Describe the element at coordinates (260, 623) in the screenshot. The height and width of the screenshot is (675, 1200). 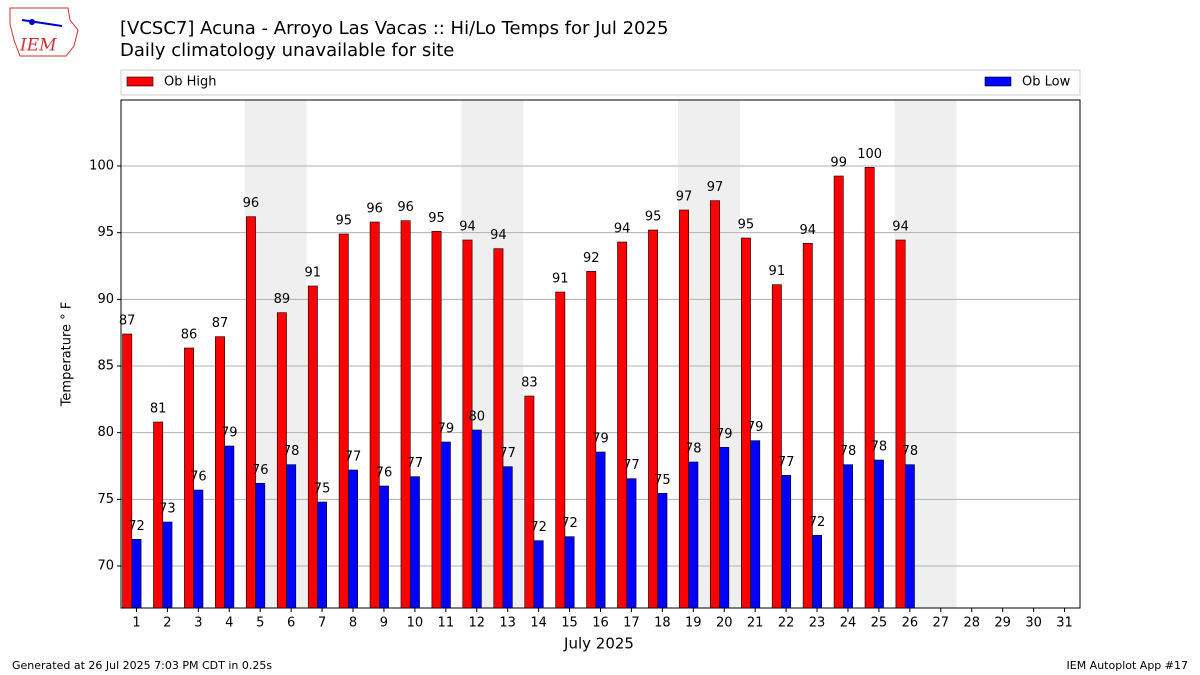
I see `x-tick-label: 5` at that location.